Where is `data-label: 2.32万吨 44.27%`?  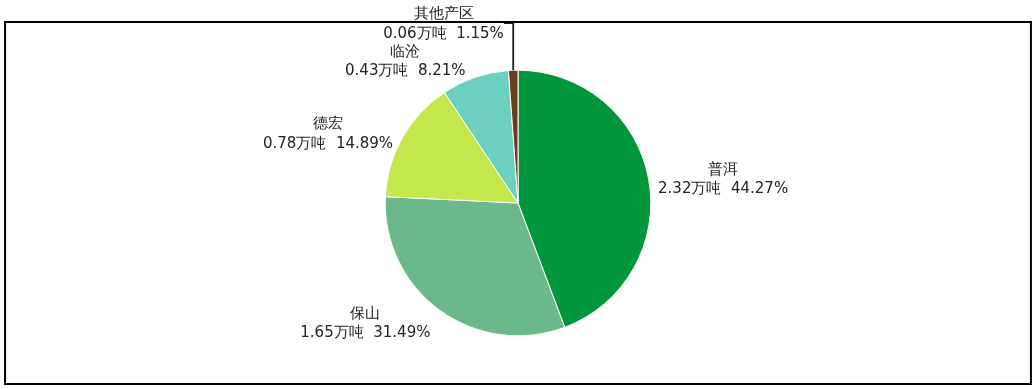 data-label: 2.32万吨 44.27% is located at coordinates (723, 188).